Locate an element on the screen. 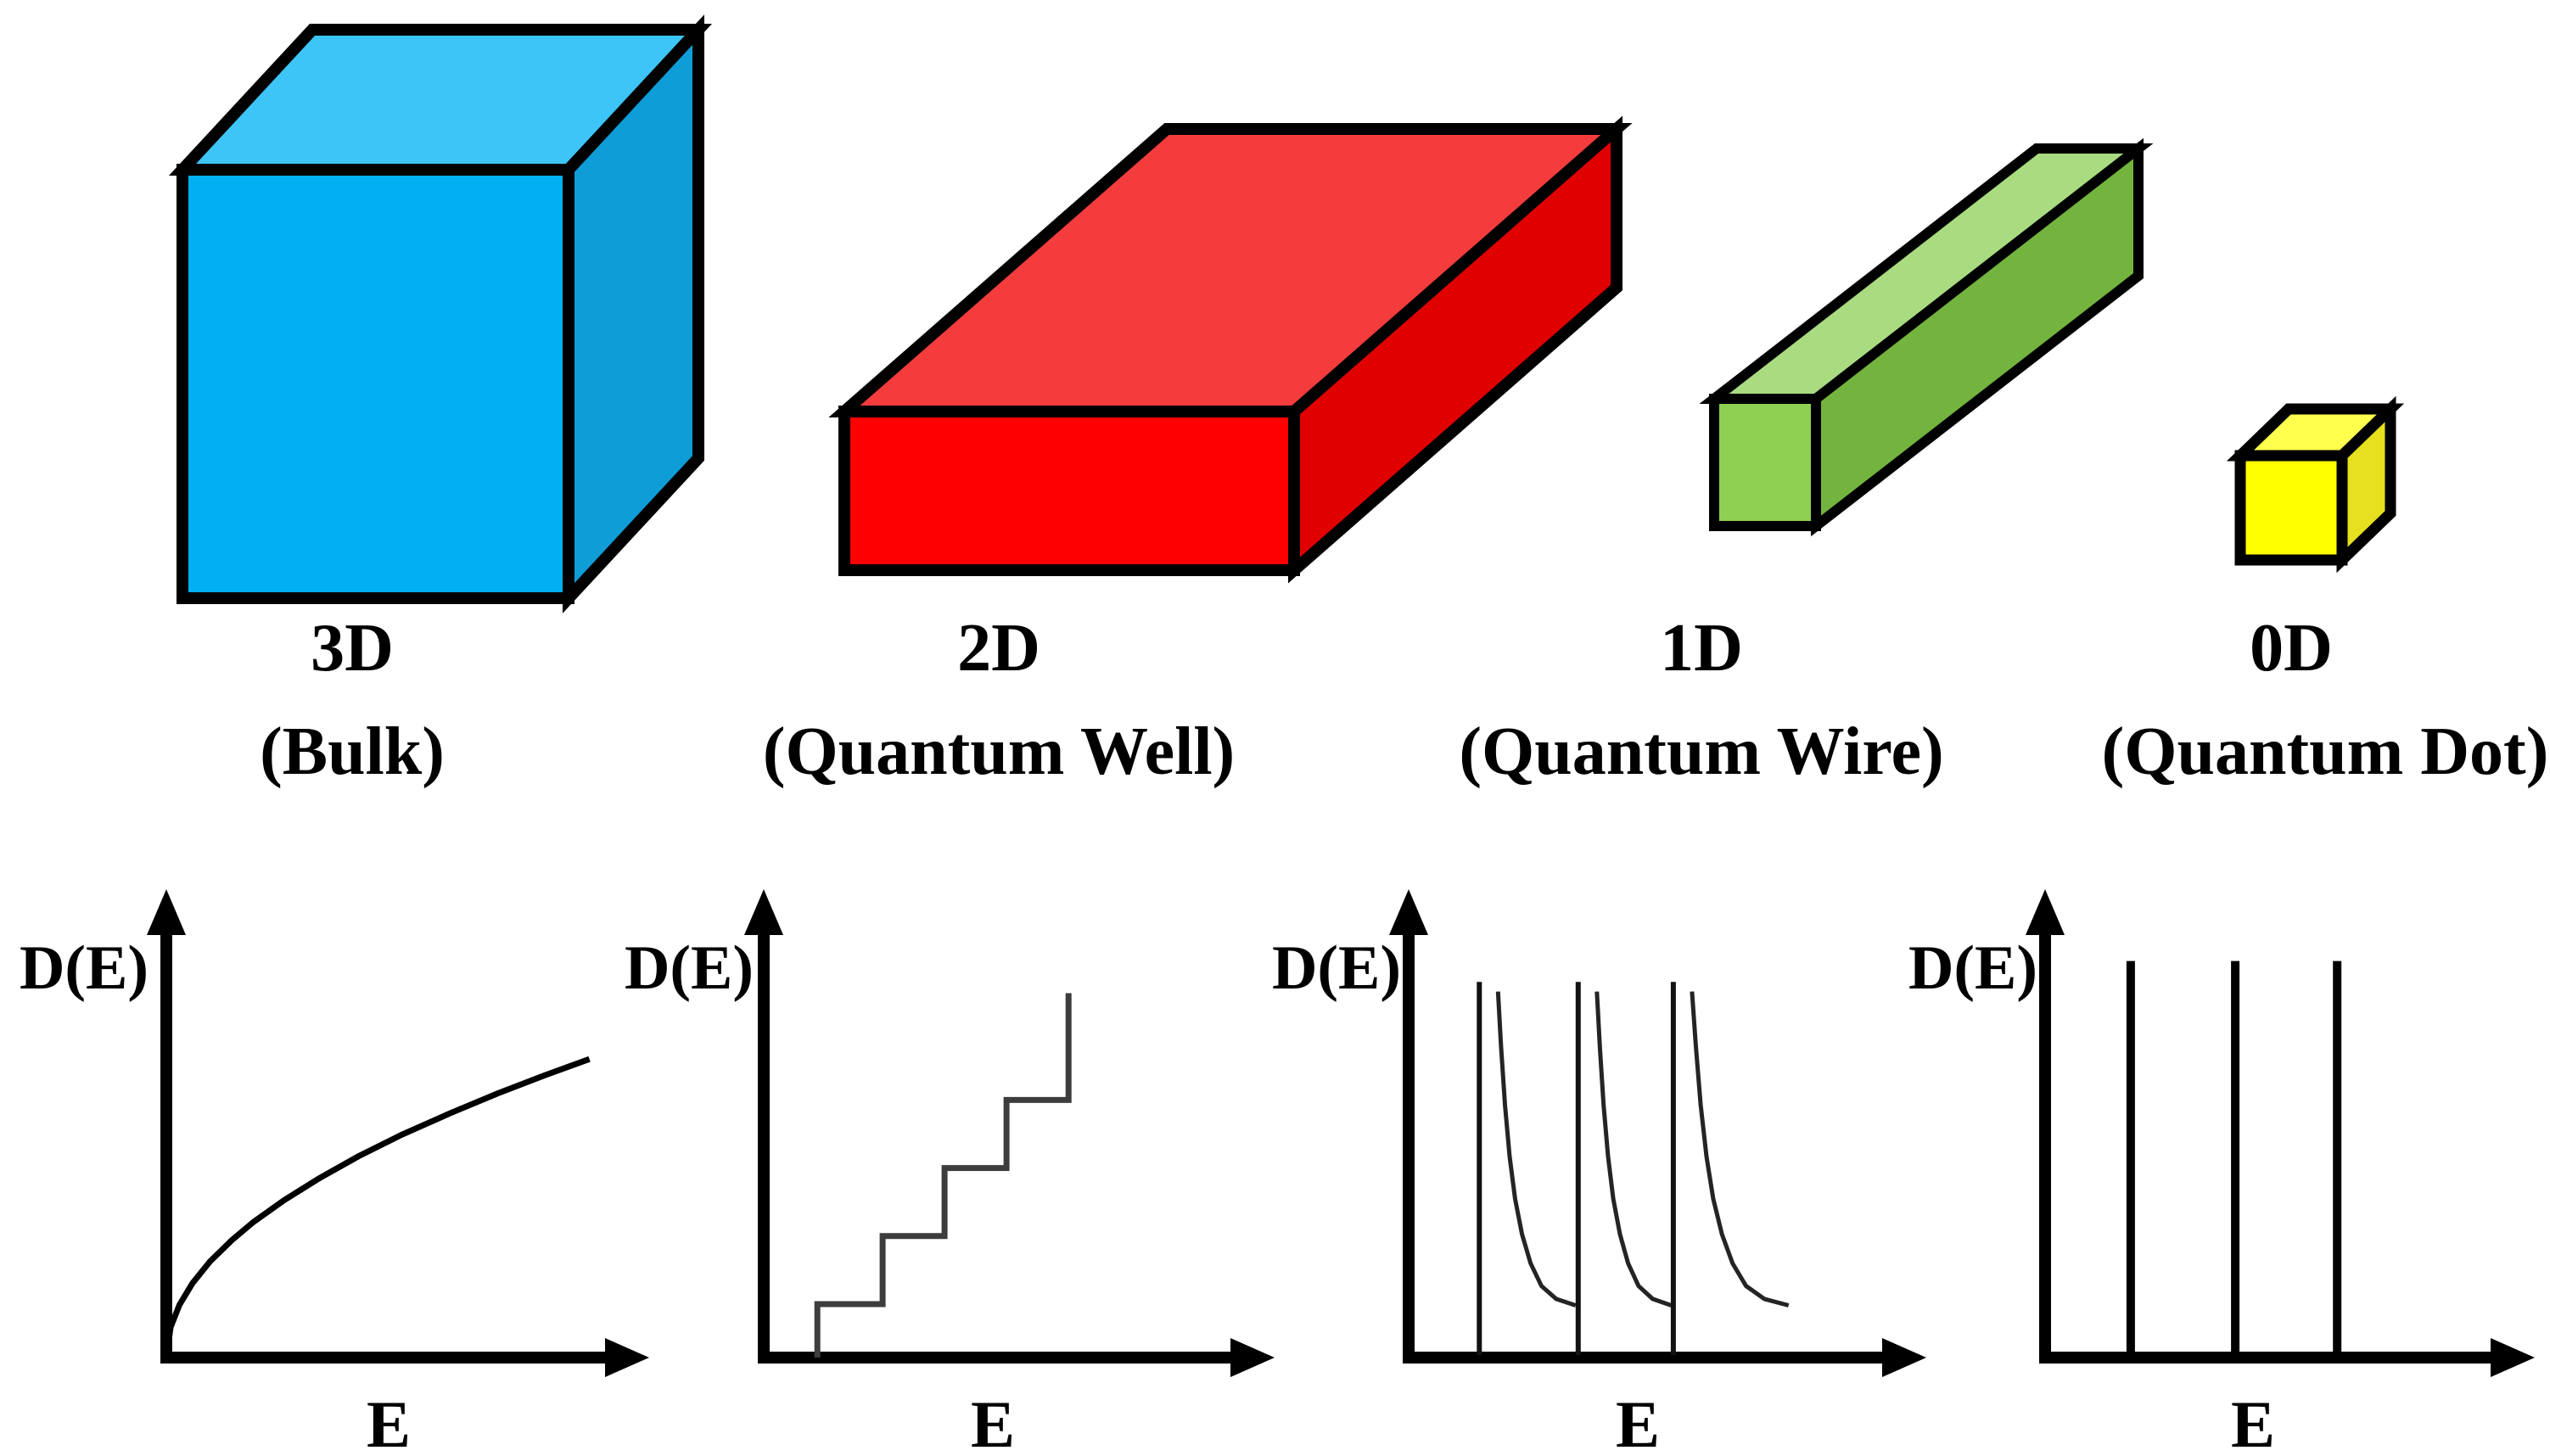 The height and width of the screenshot is (1456, 2550). quantum-wire-front-face is located at coordinates (1765, 463).